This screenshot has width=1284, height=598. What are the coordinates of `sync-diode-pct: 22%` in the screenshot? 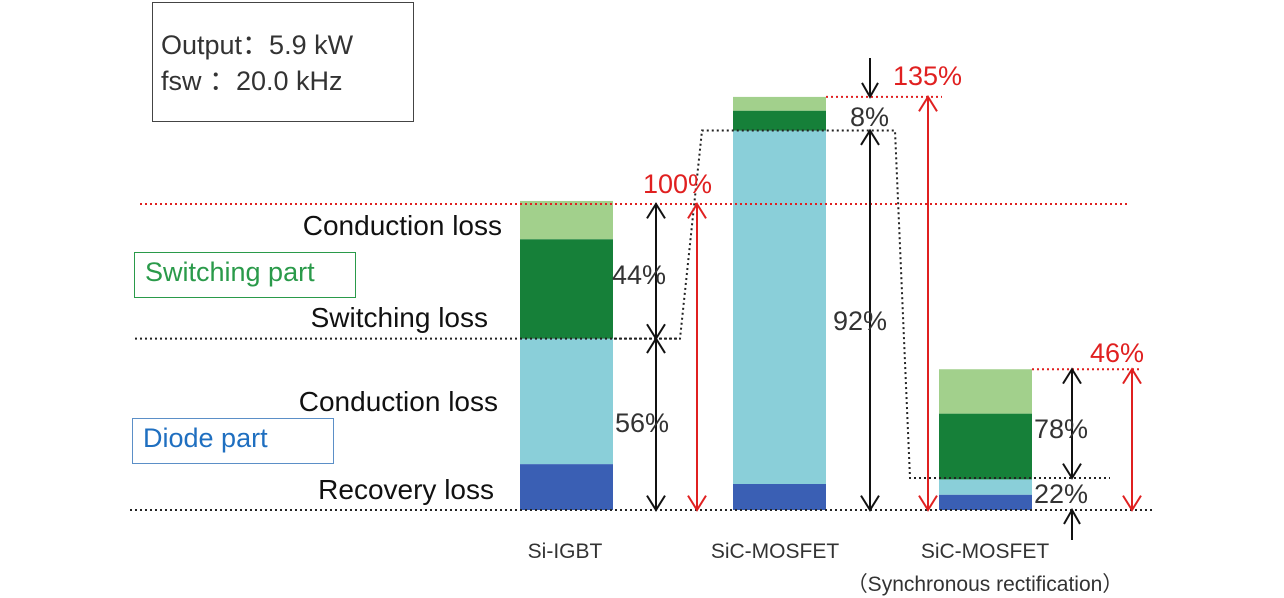 It's located at (1061, 494).